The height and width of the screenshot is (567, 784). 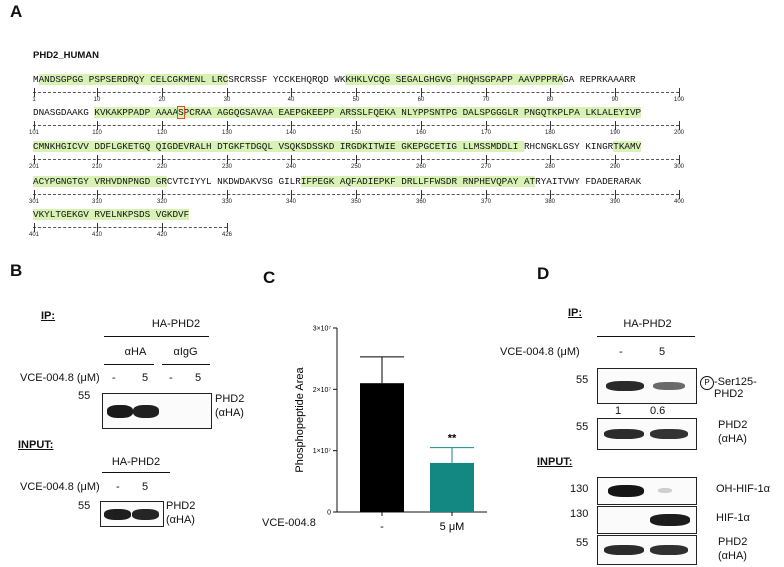 I want to click on ruler-tick-label: 1, so click(x=34, y=100).